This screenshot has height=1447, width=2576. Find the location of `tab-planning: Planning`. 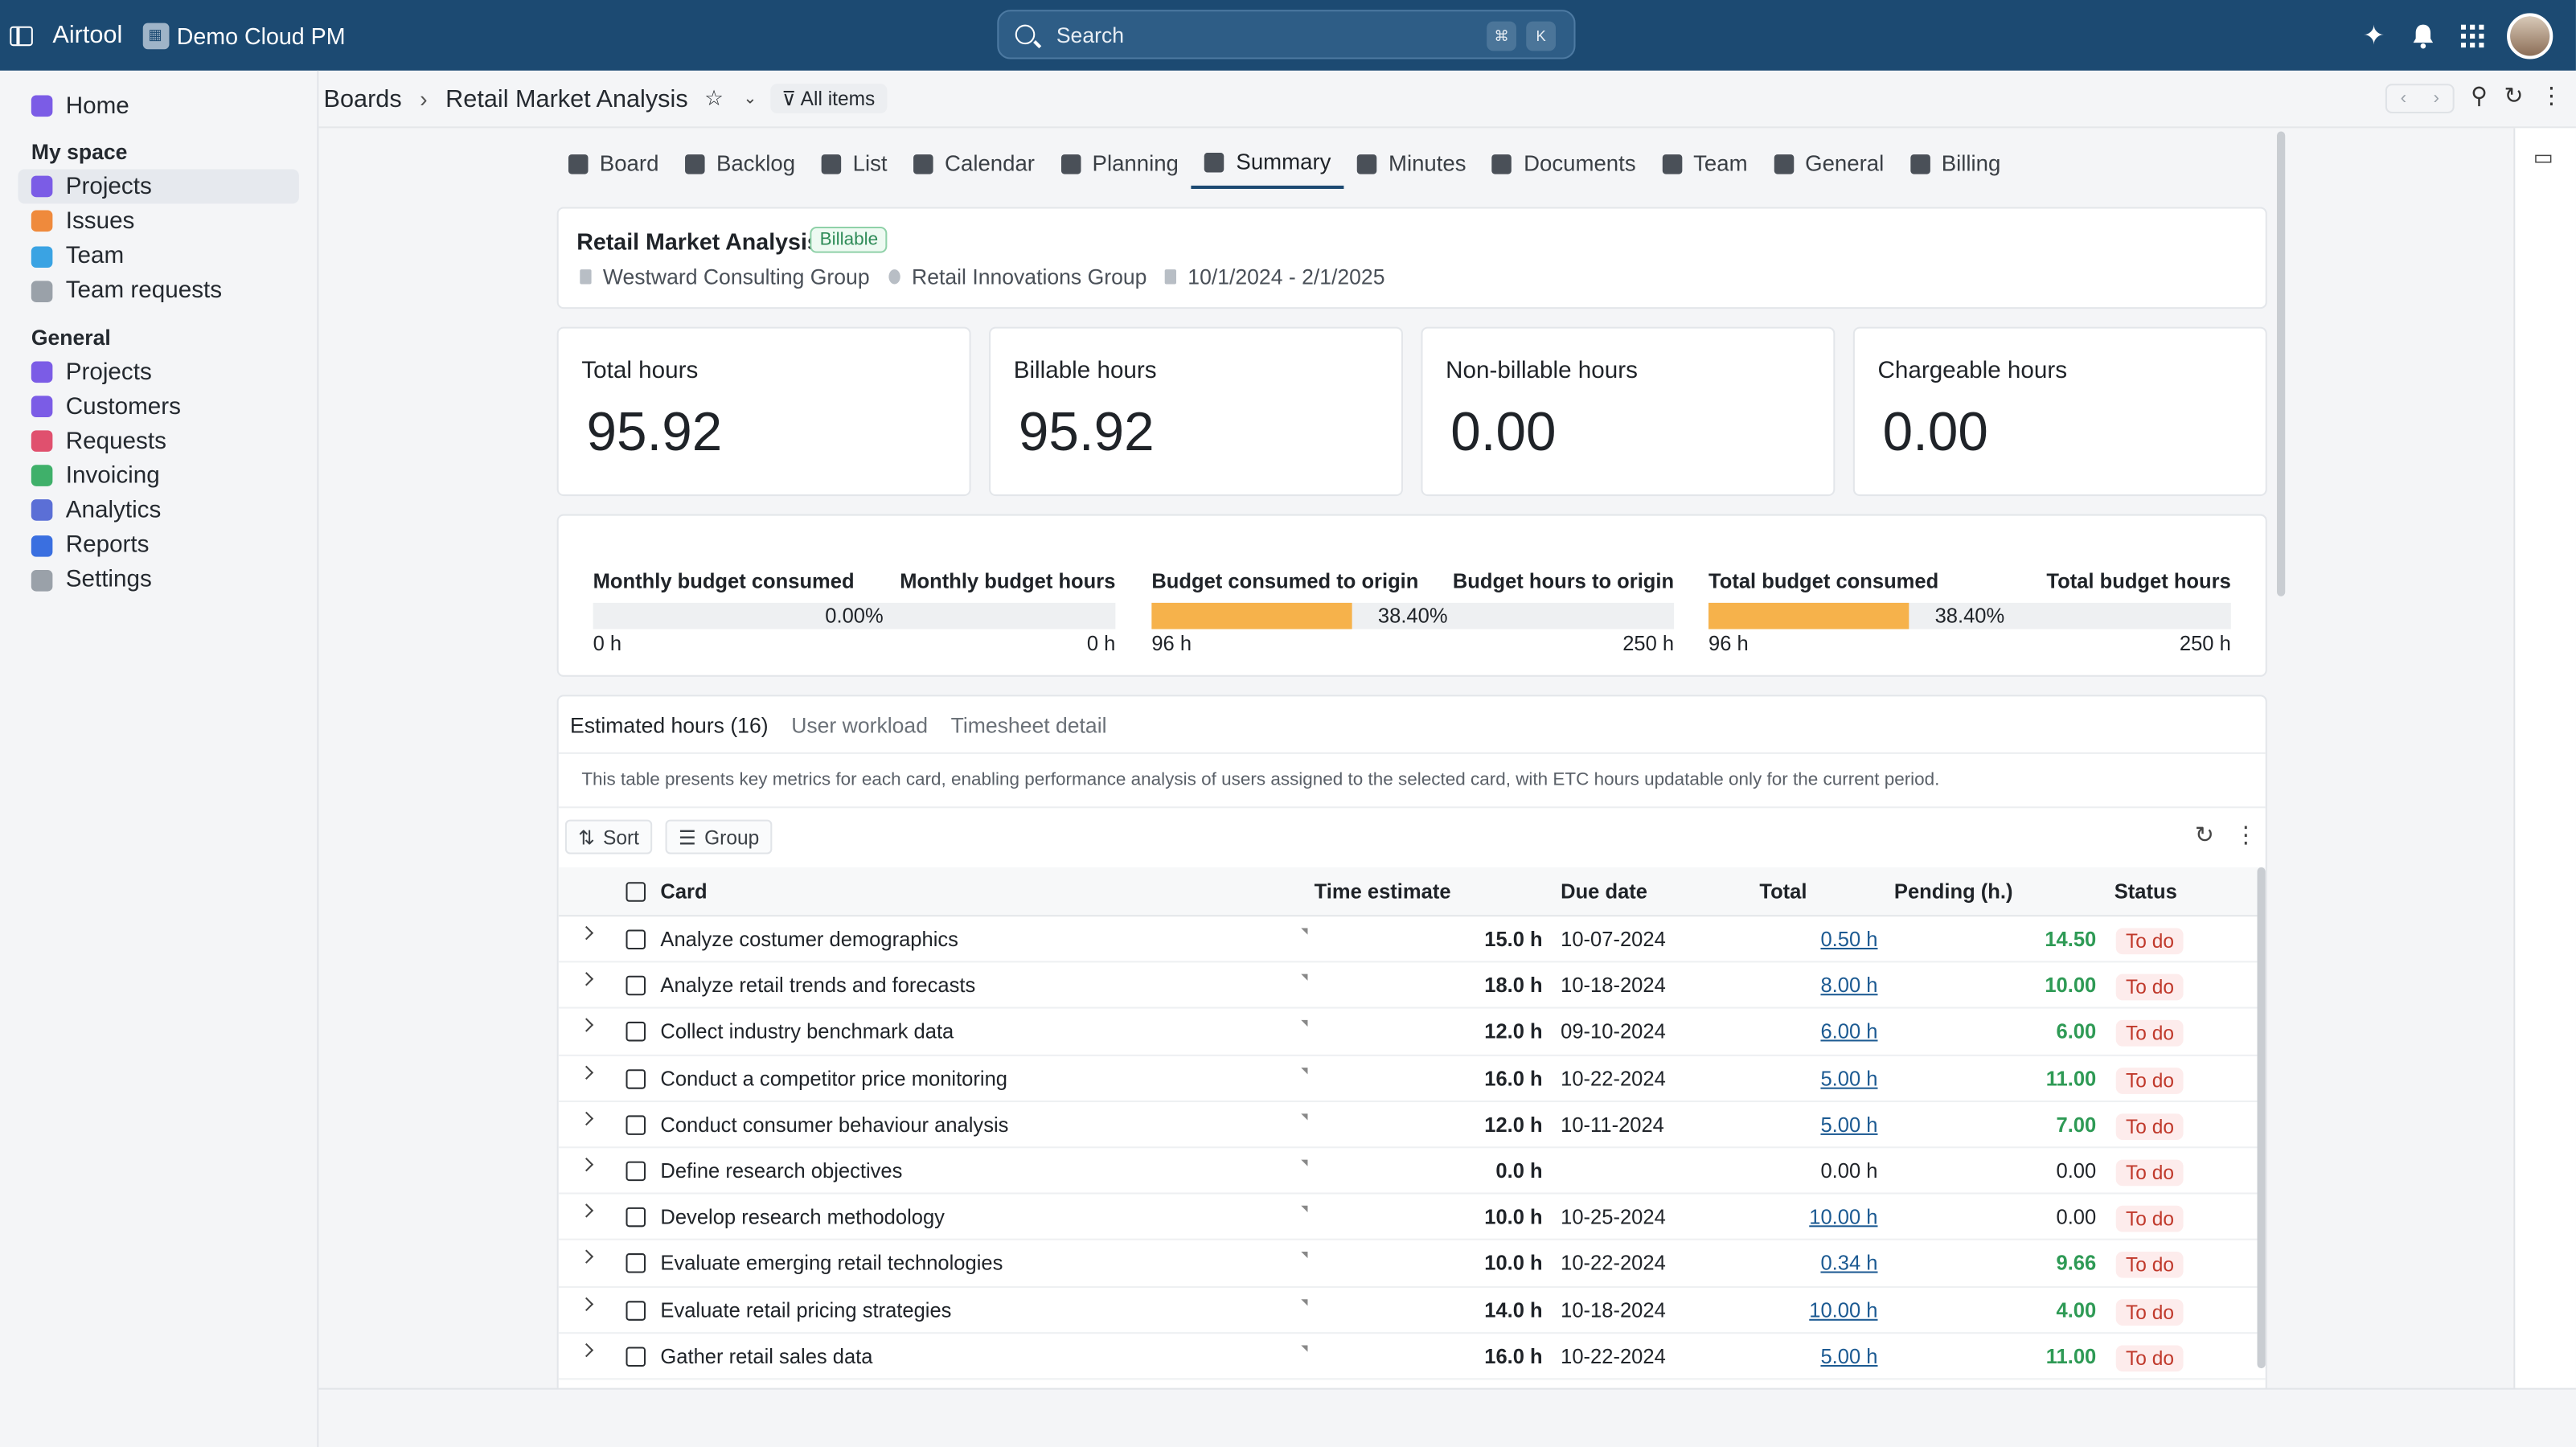

tab-planning: Planning is located at coordinates (1120, 163).